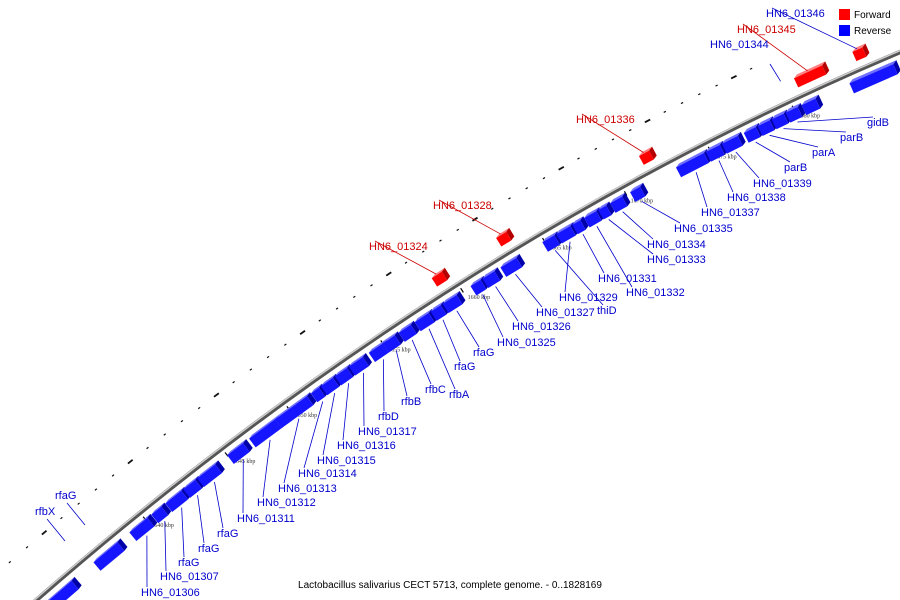 This screenshot has width=900, height=600. What do you see at coordinates (627, 279) in the screenshot?
I see `gene-label: HN6_01331` at bounding box center [627, 279].